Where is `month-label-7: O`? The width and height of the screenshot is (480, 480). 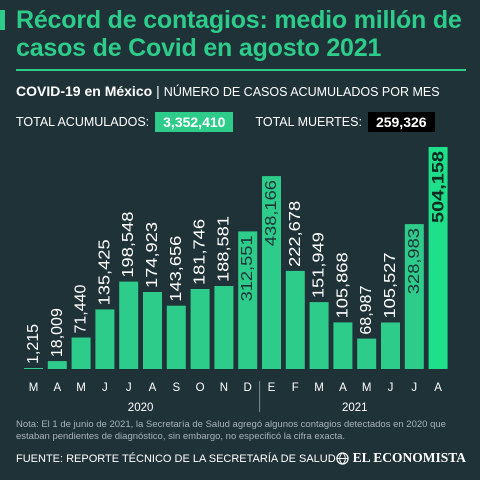
month-label-7: O is located at coordinates (200, 388).